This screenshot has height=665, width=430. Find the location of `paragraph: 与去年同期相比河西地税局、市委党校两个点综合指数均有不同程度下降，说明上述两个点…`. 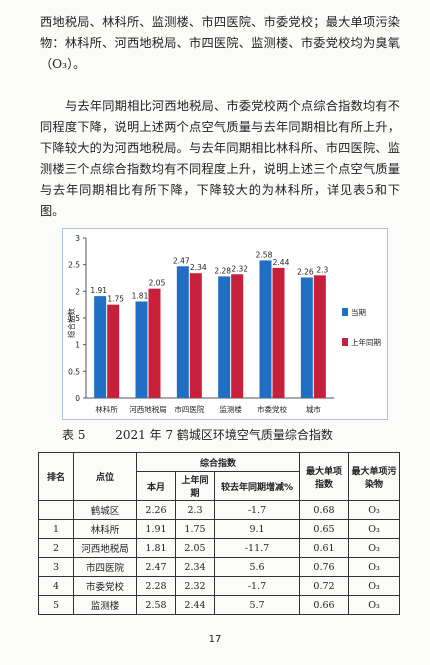

paragraph: 与去年同期相比河西地税局、市委党校两个点综合指数均有不同程度下降，说明上述两个点… is located at coordinates (220, 158).